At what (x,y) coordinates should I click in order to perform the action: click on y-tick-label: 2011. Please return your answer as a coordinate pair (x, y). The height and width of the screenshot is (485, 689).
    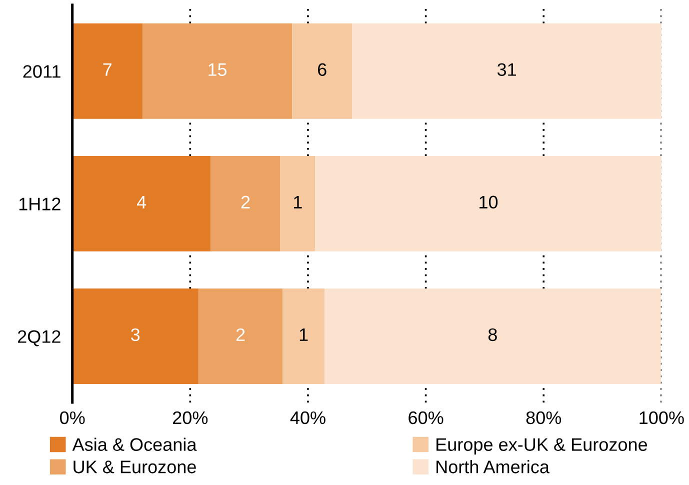
    Looking at the image, I should click on (41, 71).